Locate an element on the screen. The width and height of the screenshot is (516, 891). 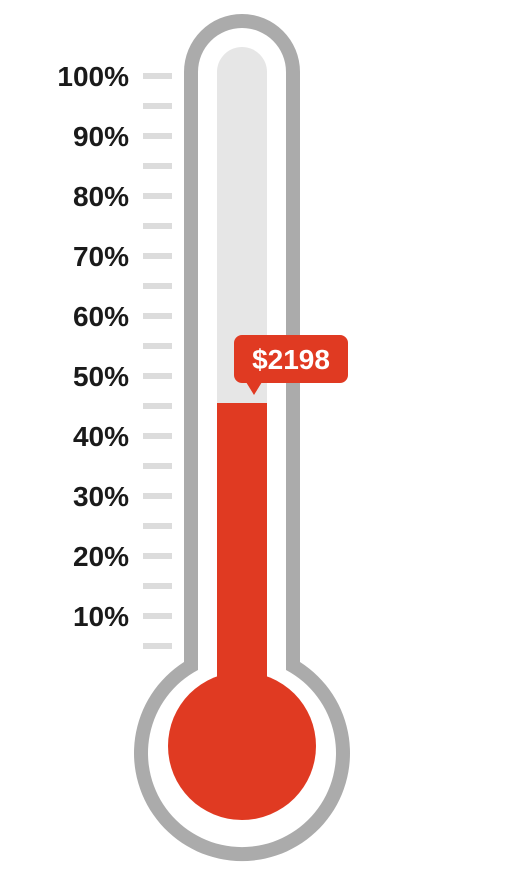
tick-label: 20% is located at coordinates (101, 556).